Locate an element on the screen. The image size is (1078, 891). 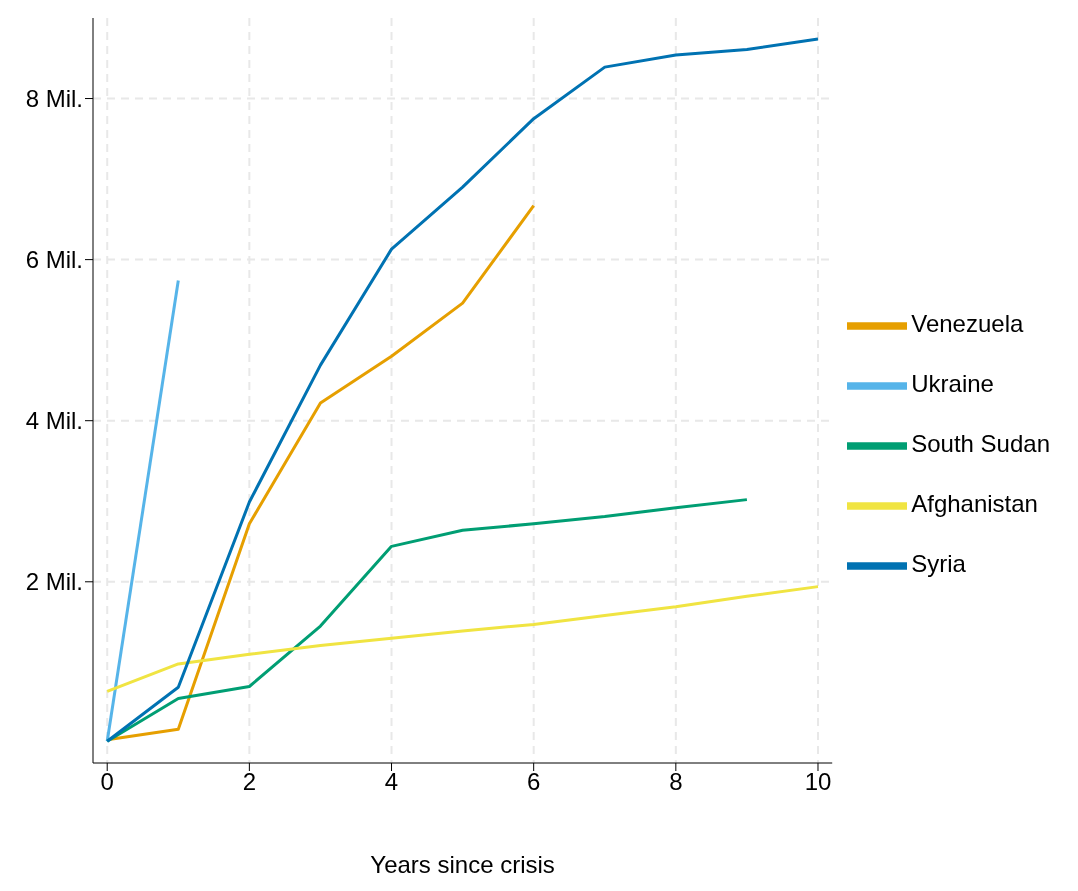
legend-label: Ukraine is located at coordinates (952, 383).